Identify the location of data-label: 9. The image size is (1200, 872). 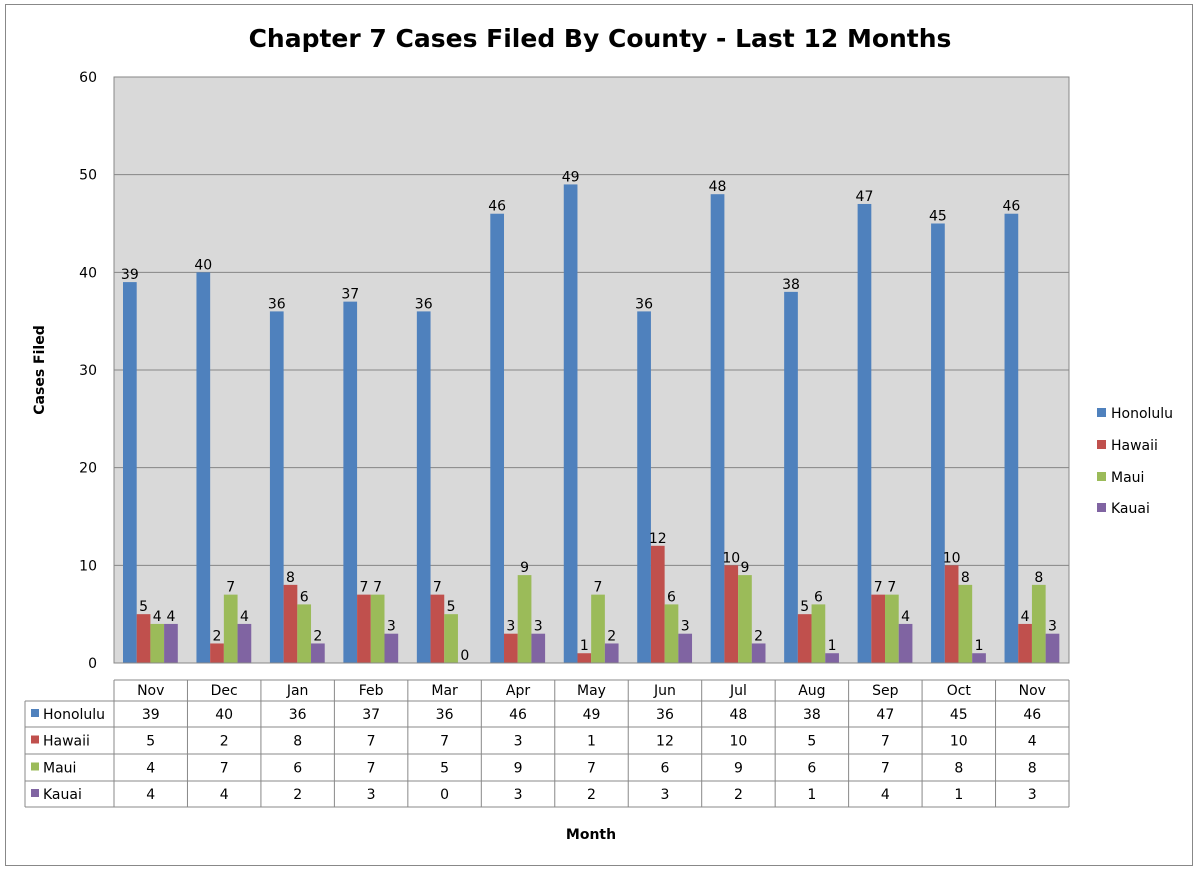
(744, 568).